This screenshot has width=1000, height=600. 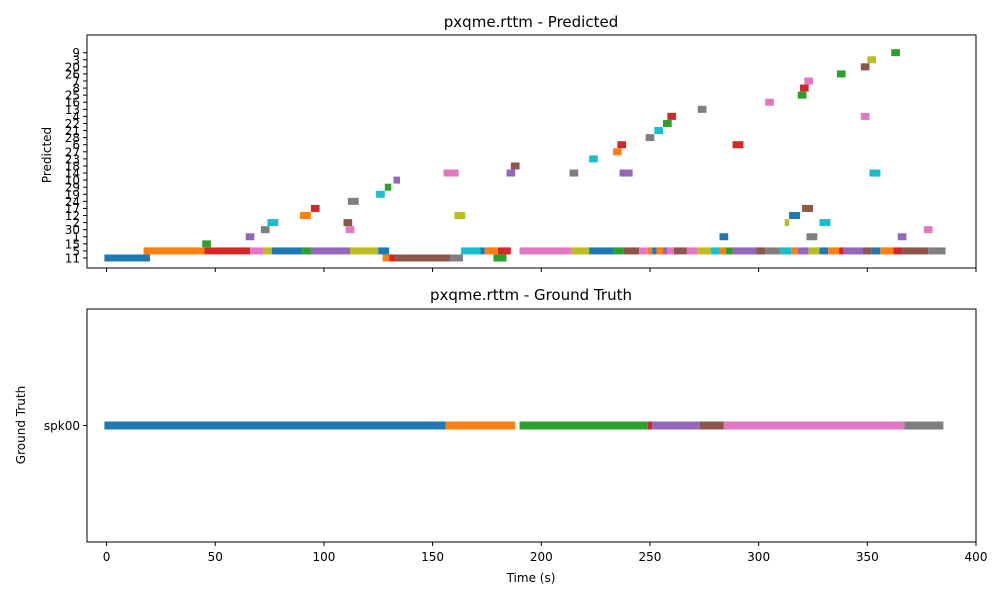 I want to click on y-tick-label-15: 15, so click(x=72, y=244).